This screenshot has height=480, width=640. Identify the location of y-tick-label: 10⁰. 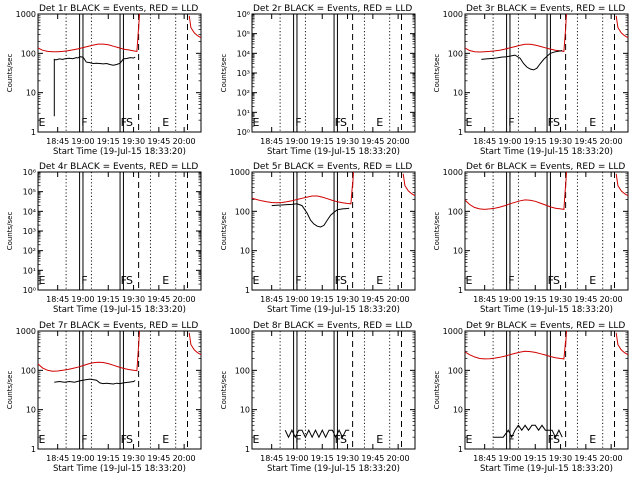
(243, 132).